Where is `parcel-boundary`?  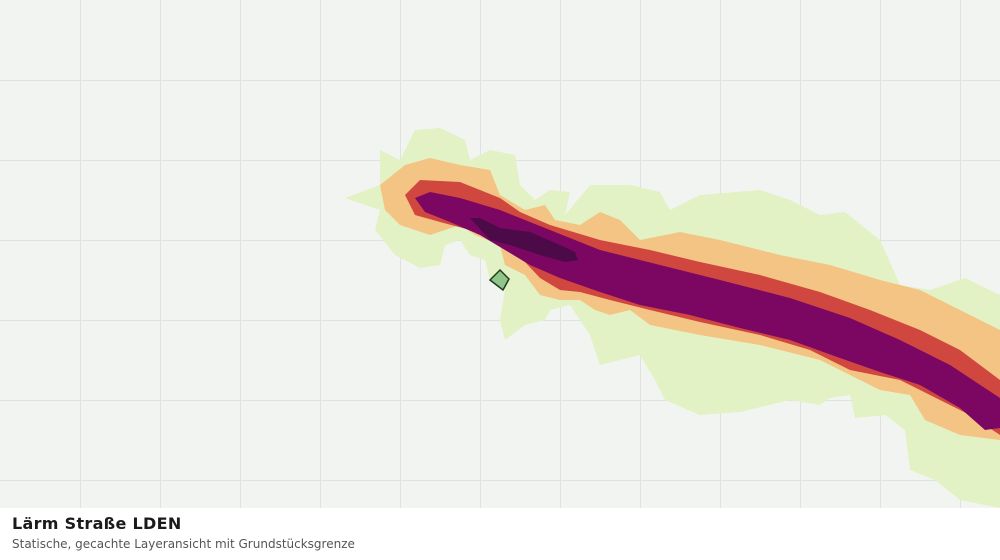 parcel-boundary is located at coordinates (499, 280).